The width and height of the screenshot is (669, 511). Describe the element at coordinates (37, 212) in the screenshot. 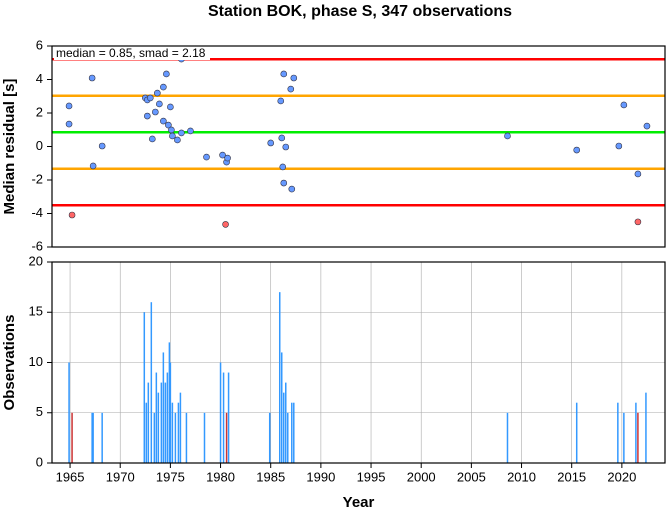

I see `y-tick-label: -4` at that location.